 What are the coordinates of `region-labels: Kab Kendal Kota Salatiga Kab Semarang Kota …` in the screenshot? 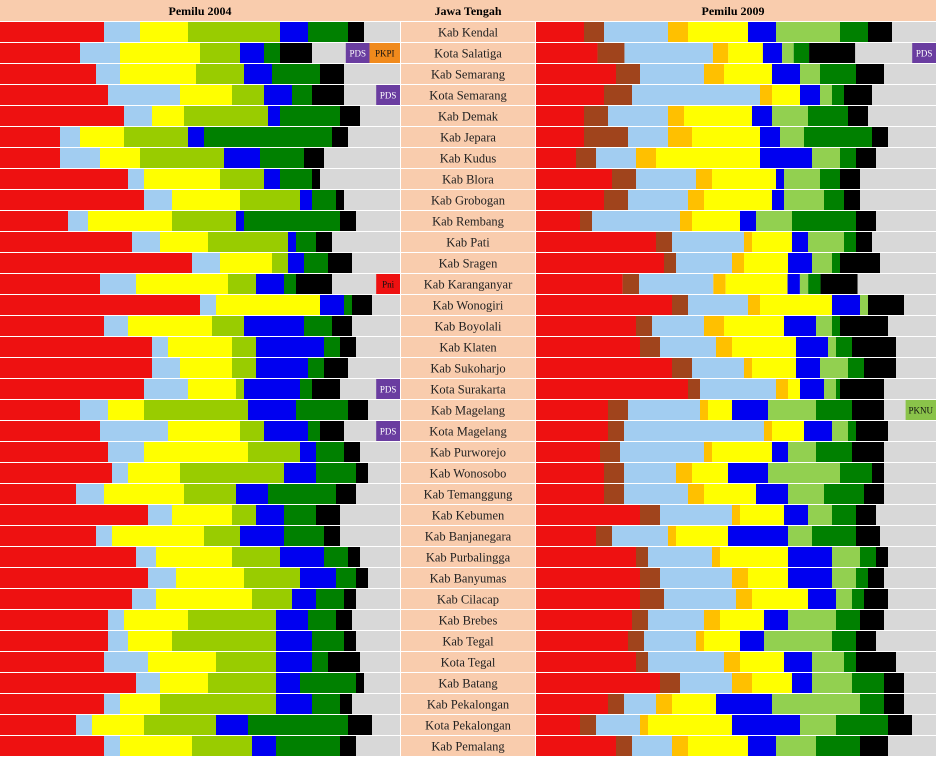 It's located at (468, 389).